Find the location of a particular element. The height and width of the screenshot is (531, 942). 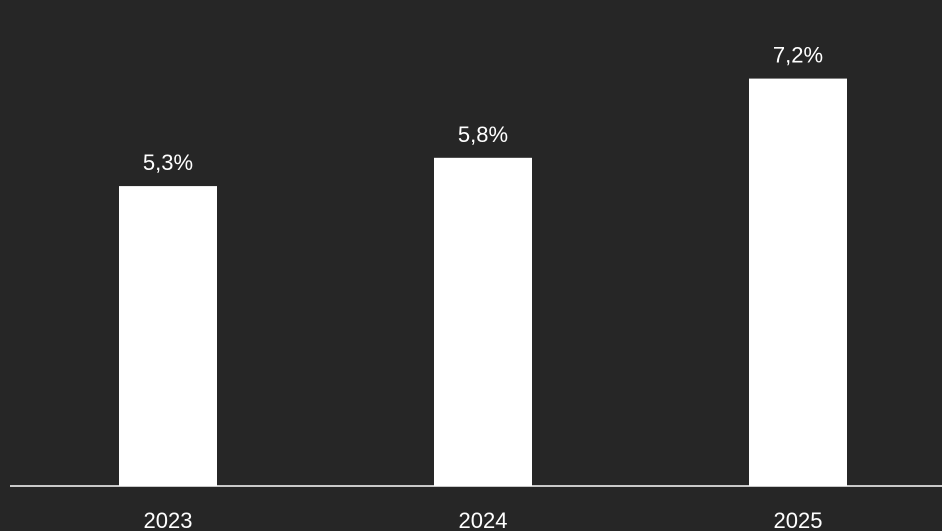

x-tick-label-2024: 2024 is located at coordinates (483, 519).